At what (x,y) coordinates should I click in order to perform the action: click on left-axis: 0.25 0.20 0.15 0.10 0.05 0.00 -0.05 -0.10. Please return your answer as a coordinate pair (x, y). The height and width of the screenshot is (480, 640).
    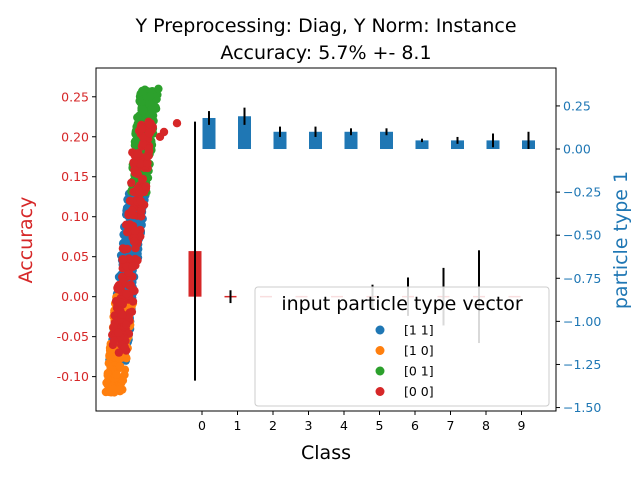
    Looking at the image, I should click on (76, 236).